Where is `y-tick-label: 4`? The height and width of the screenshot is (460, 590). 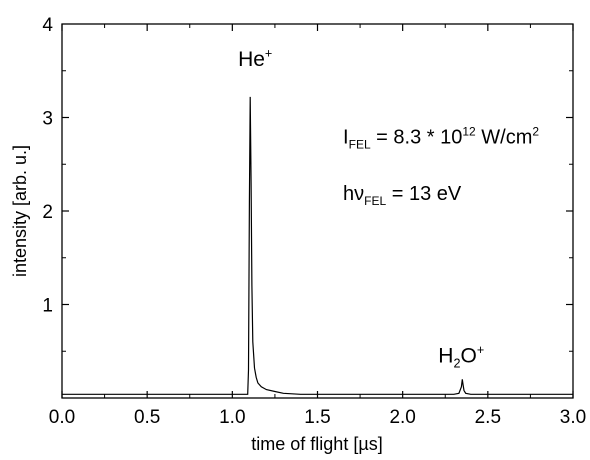
y-tick-label: 4 is located at coordinates (47, 25).